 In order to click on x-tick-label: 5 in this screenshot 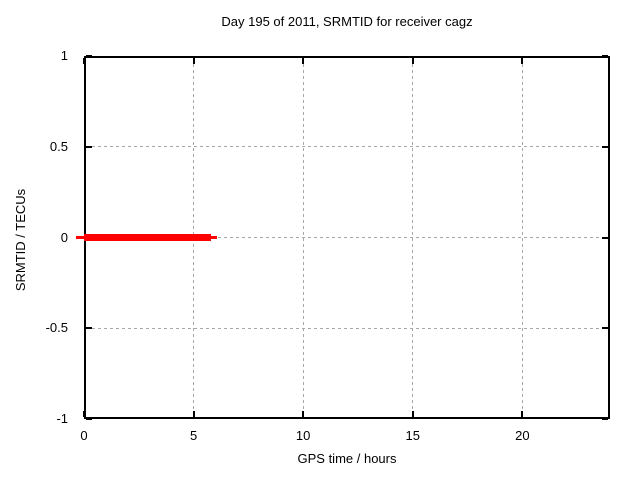, I will do `click(193, 435)`.